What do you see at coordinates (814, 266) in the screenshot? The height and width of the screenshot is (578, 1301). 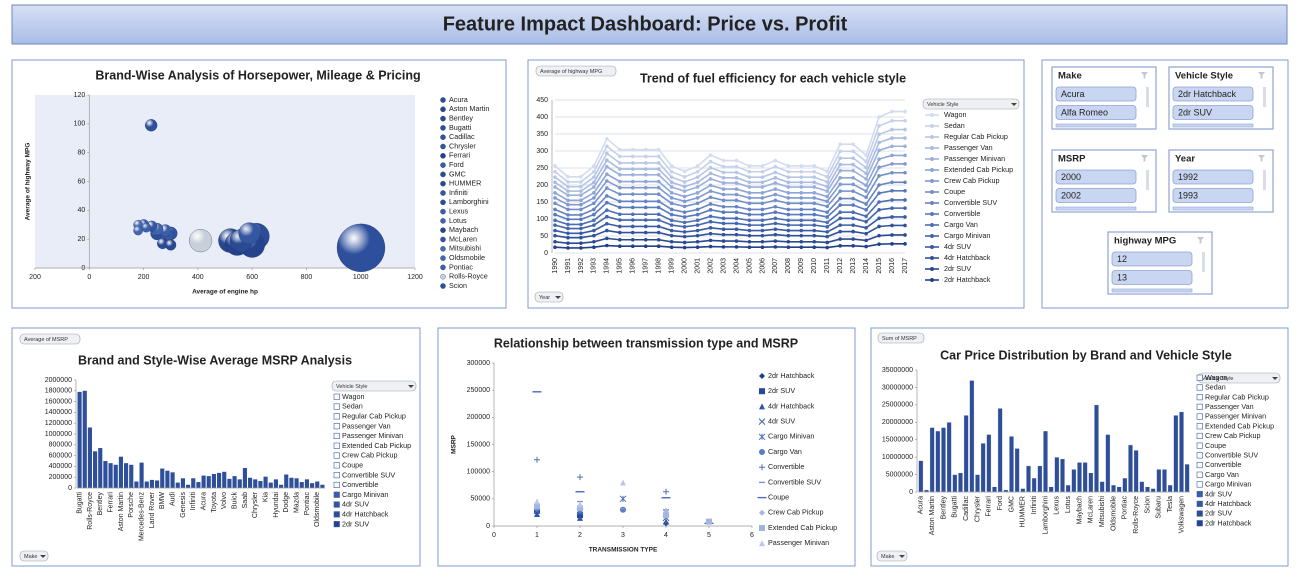 I see `x-tick-label: 2010` at bounding box center [814, 266].